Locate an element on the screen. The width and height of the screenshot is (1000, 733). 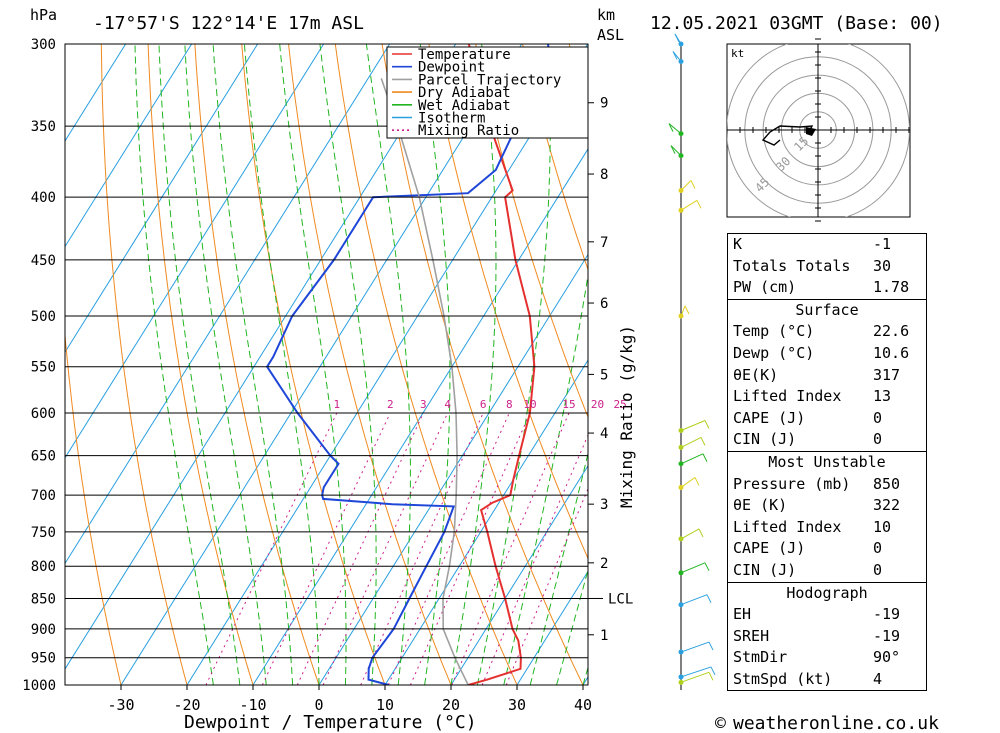
index-value: 4 is located at coordinates (878, 678).